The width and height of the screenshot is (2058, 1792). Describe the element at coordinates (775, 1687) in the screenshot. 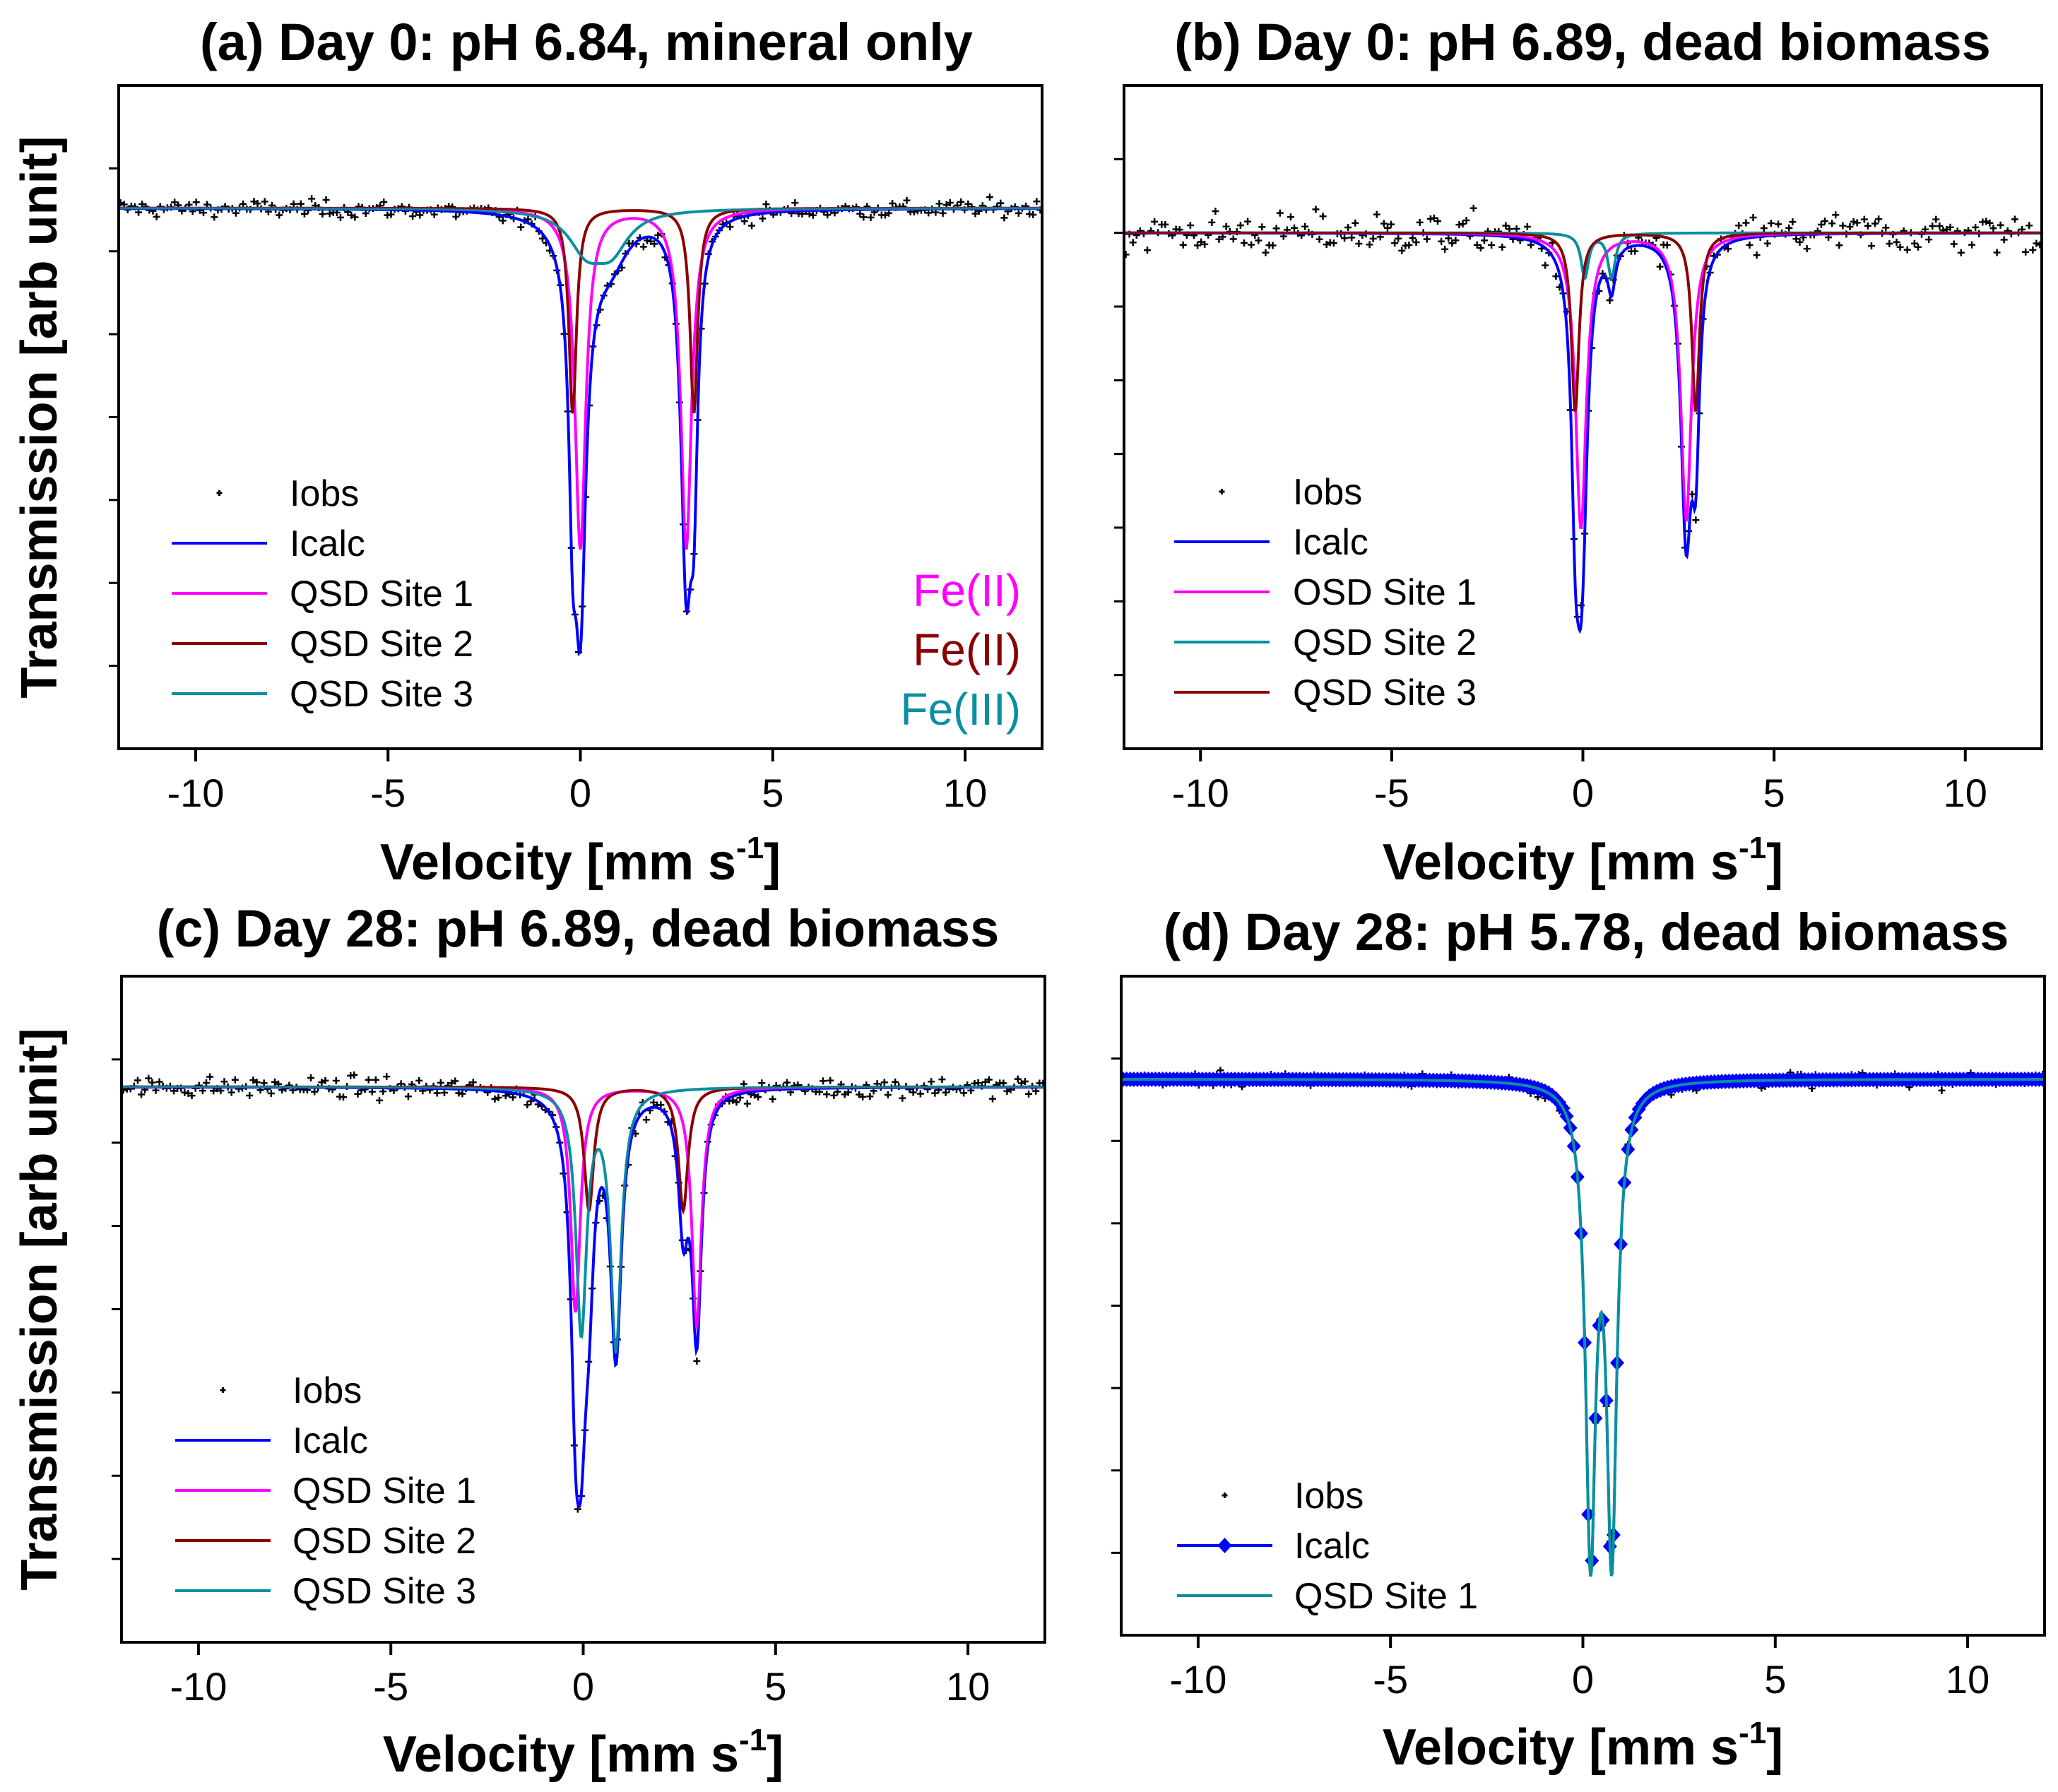

I see `x-tick-label: 5` at that location.